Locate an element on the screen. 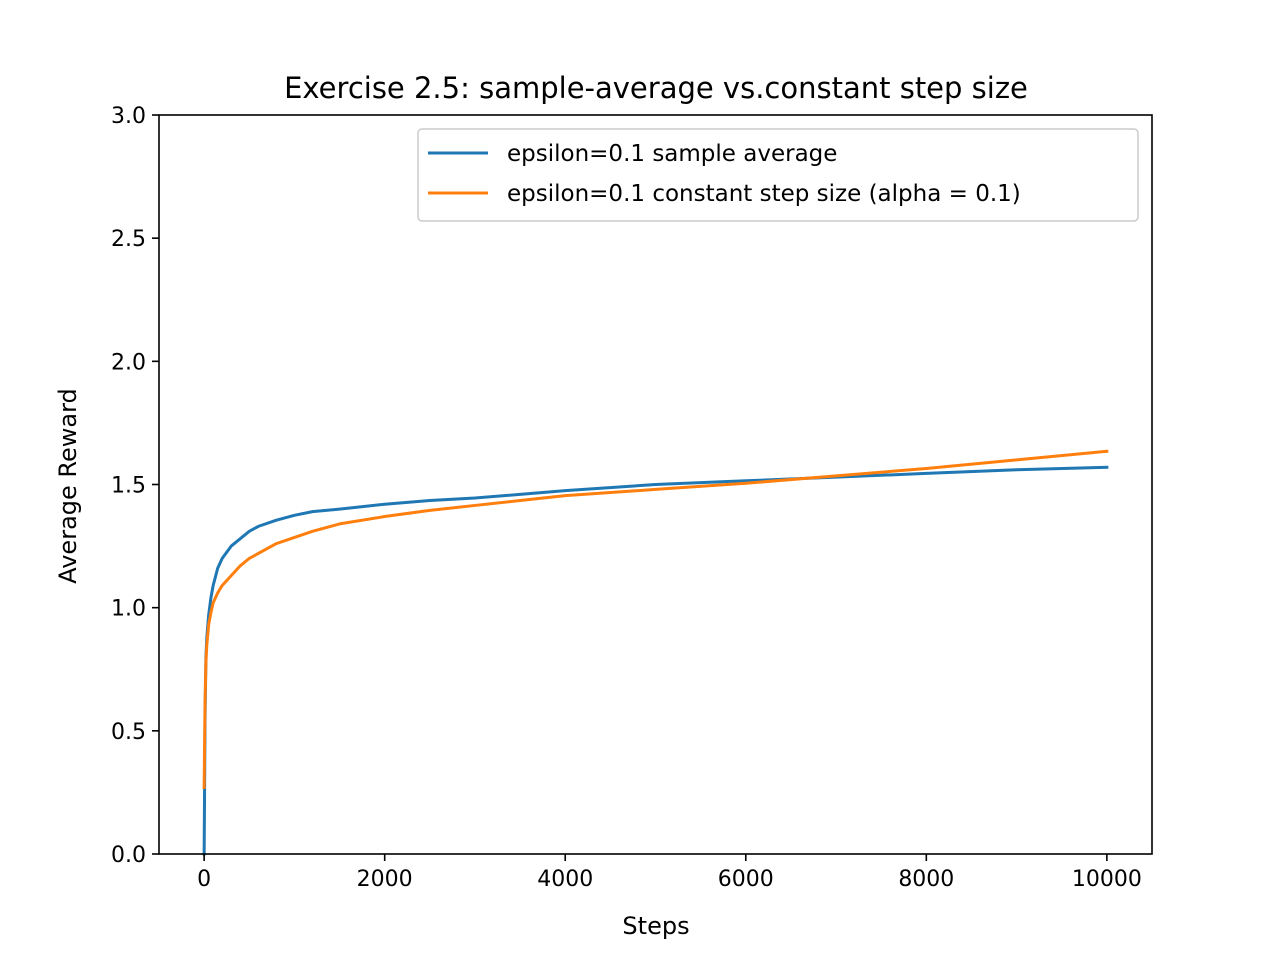 The width and height of the screenshot is (1280, 960). y-tick-label: 1.5 is located at coordinates (128, 486).